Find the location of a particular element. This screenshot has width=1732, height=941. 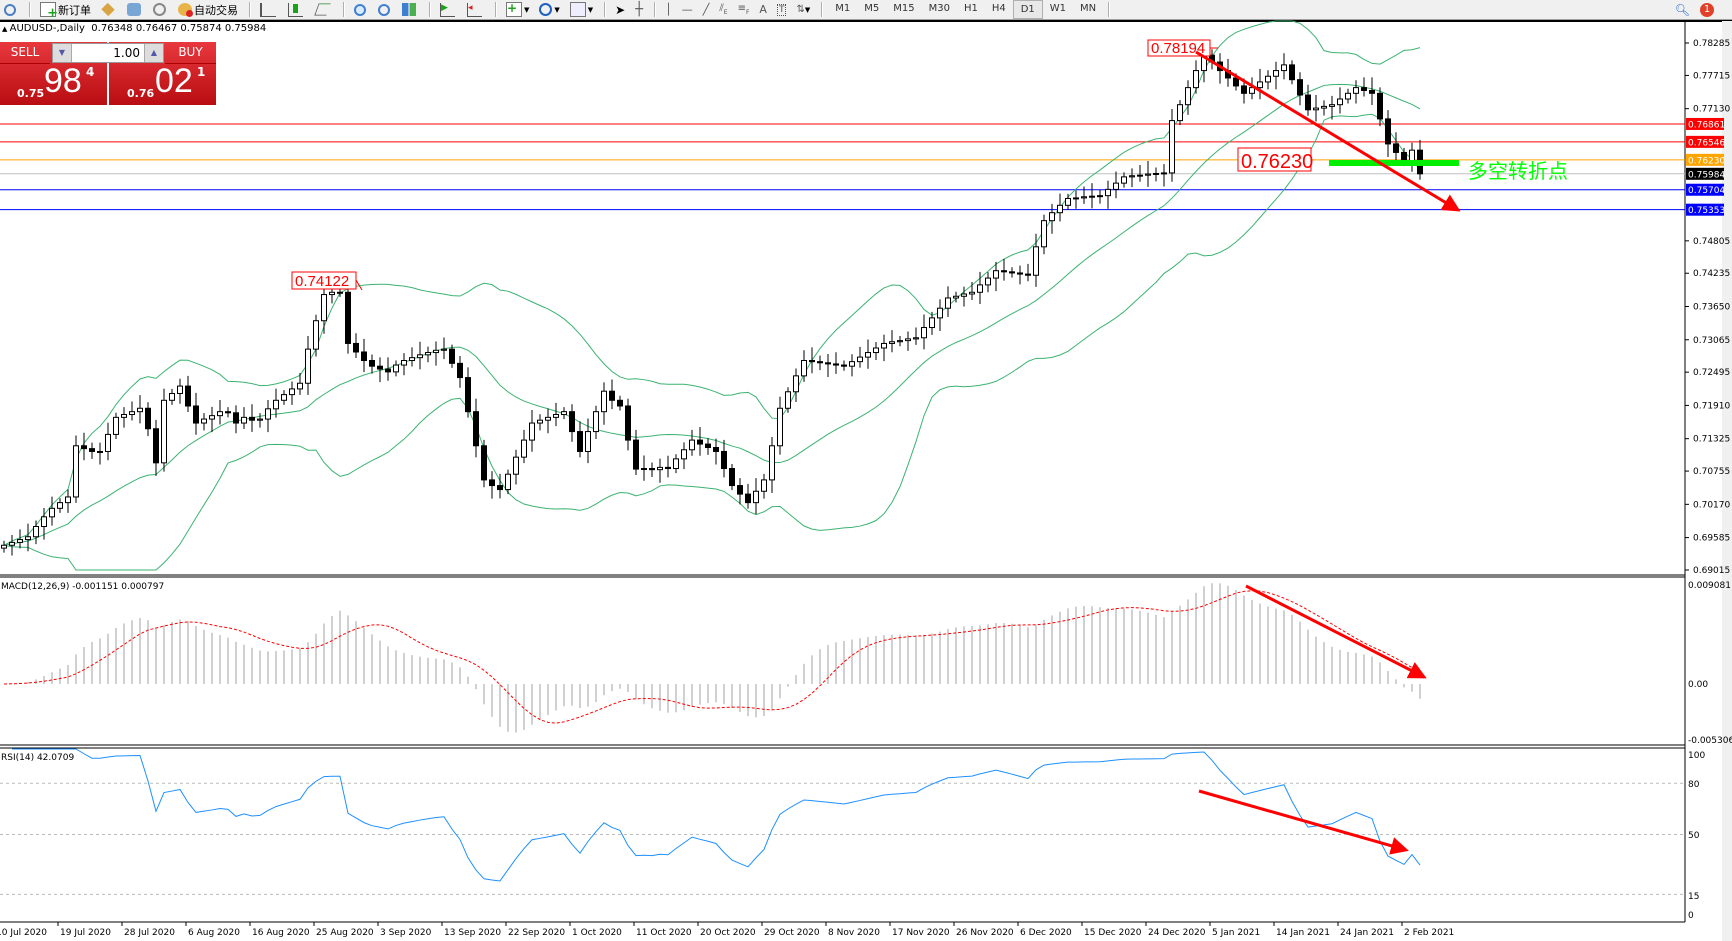

timeframe-h1: H1 is located at coordinates (970, 8).